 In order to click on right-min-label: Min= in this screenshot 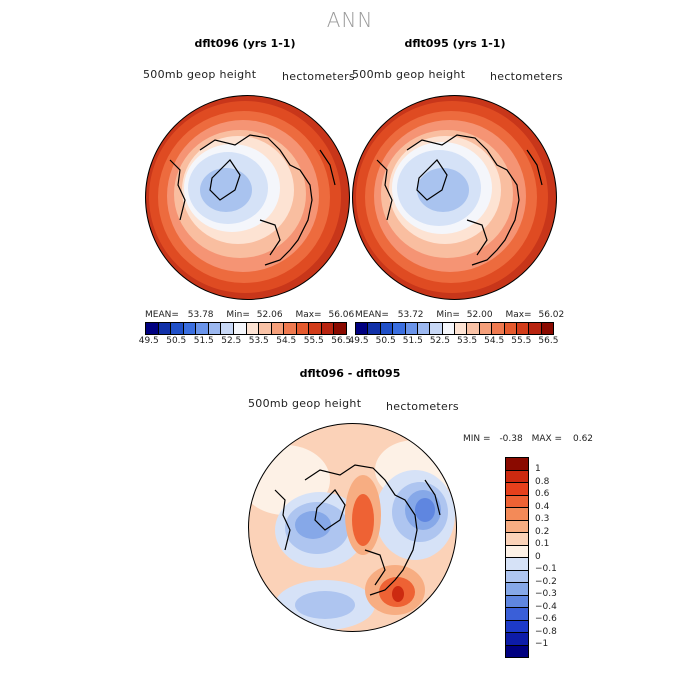, I will do `click(448, 315)`.